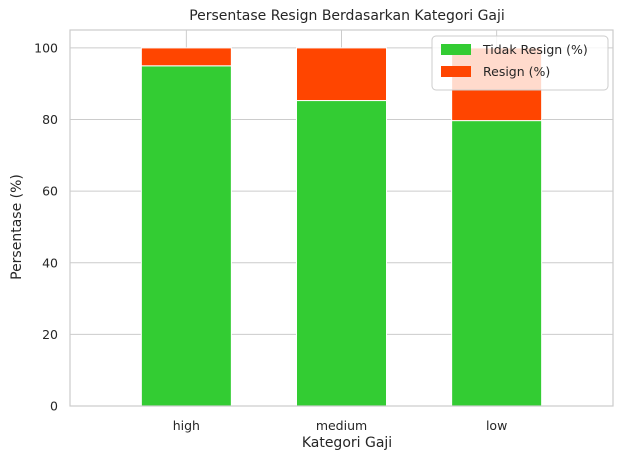  I want to click on x-tick-label: low, so click(496, 425).